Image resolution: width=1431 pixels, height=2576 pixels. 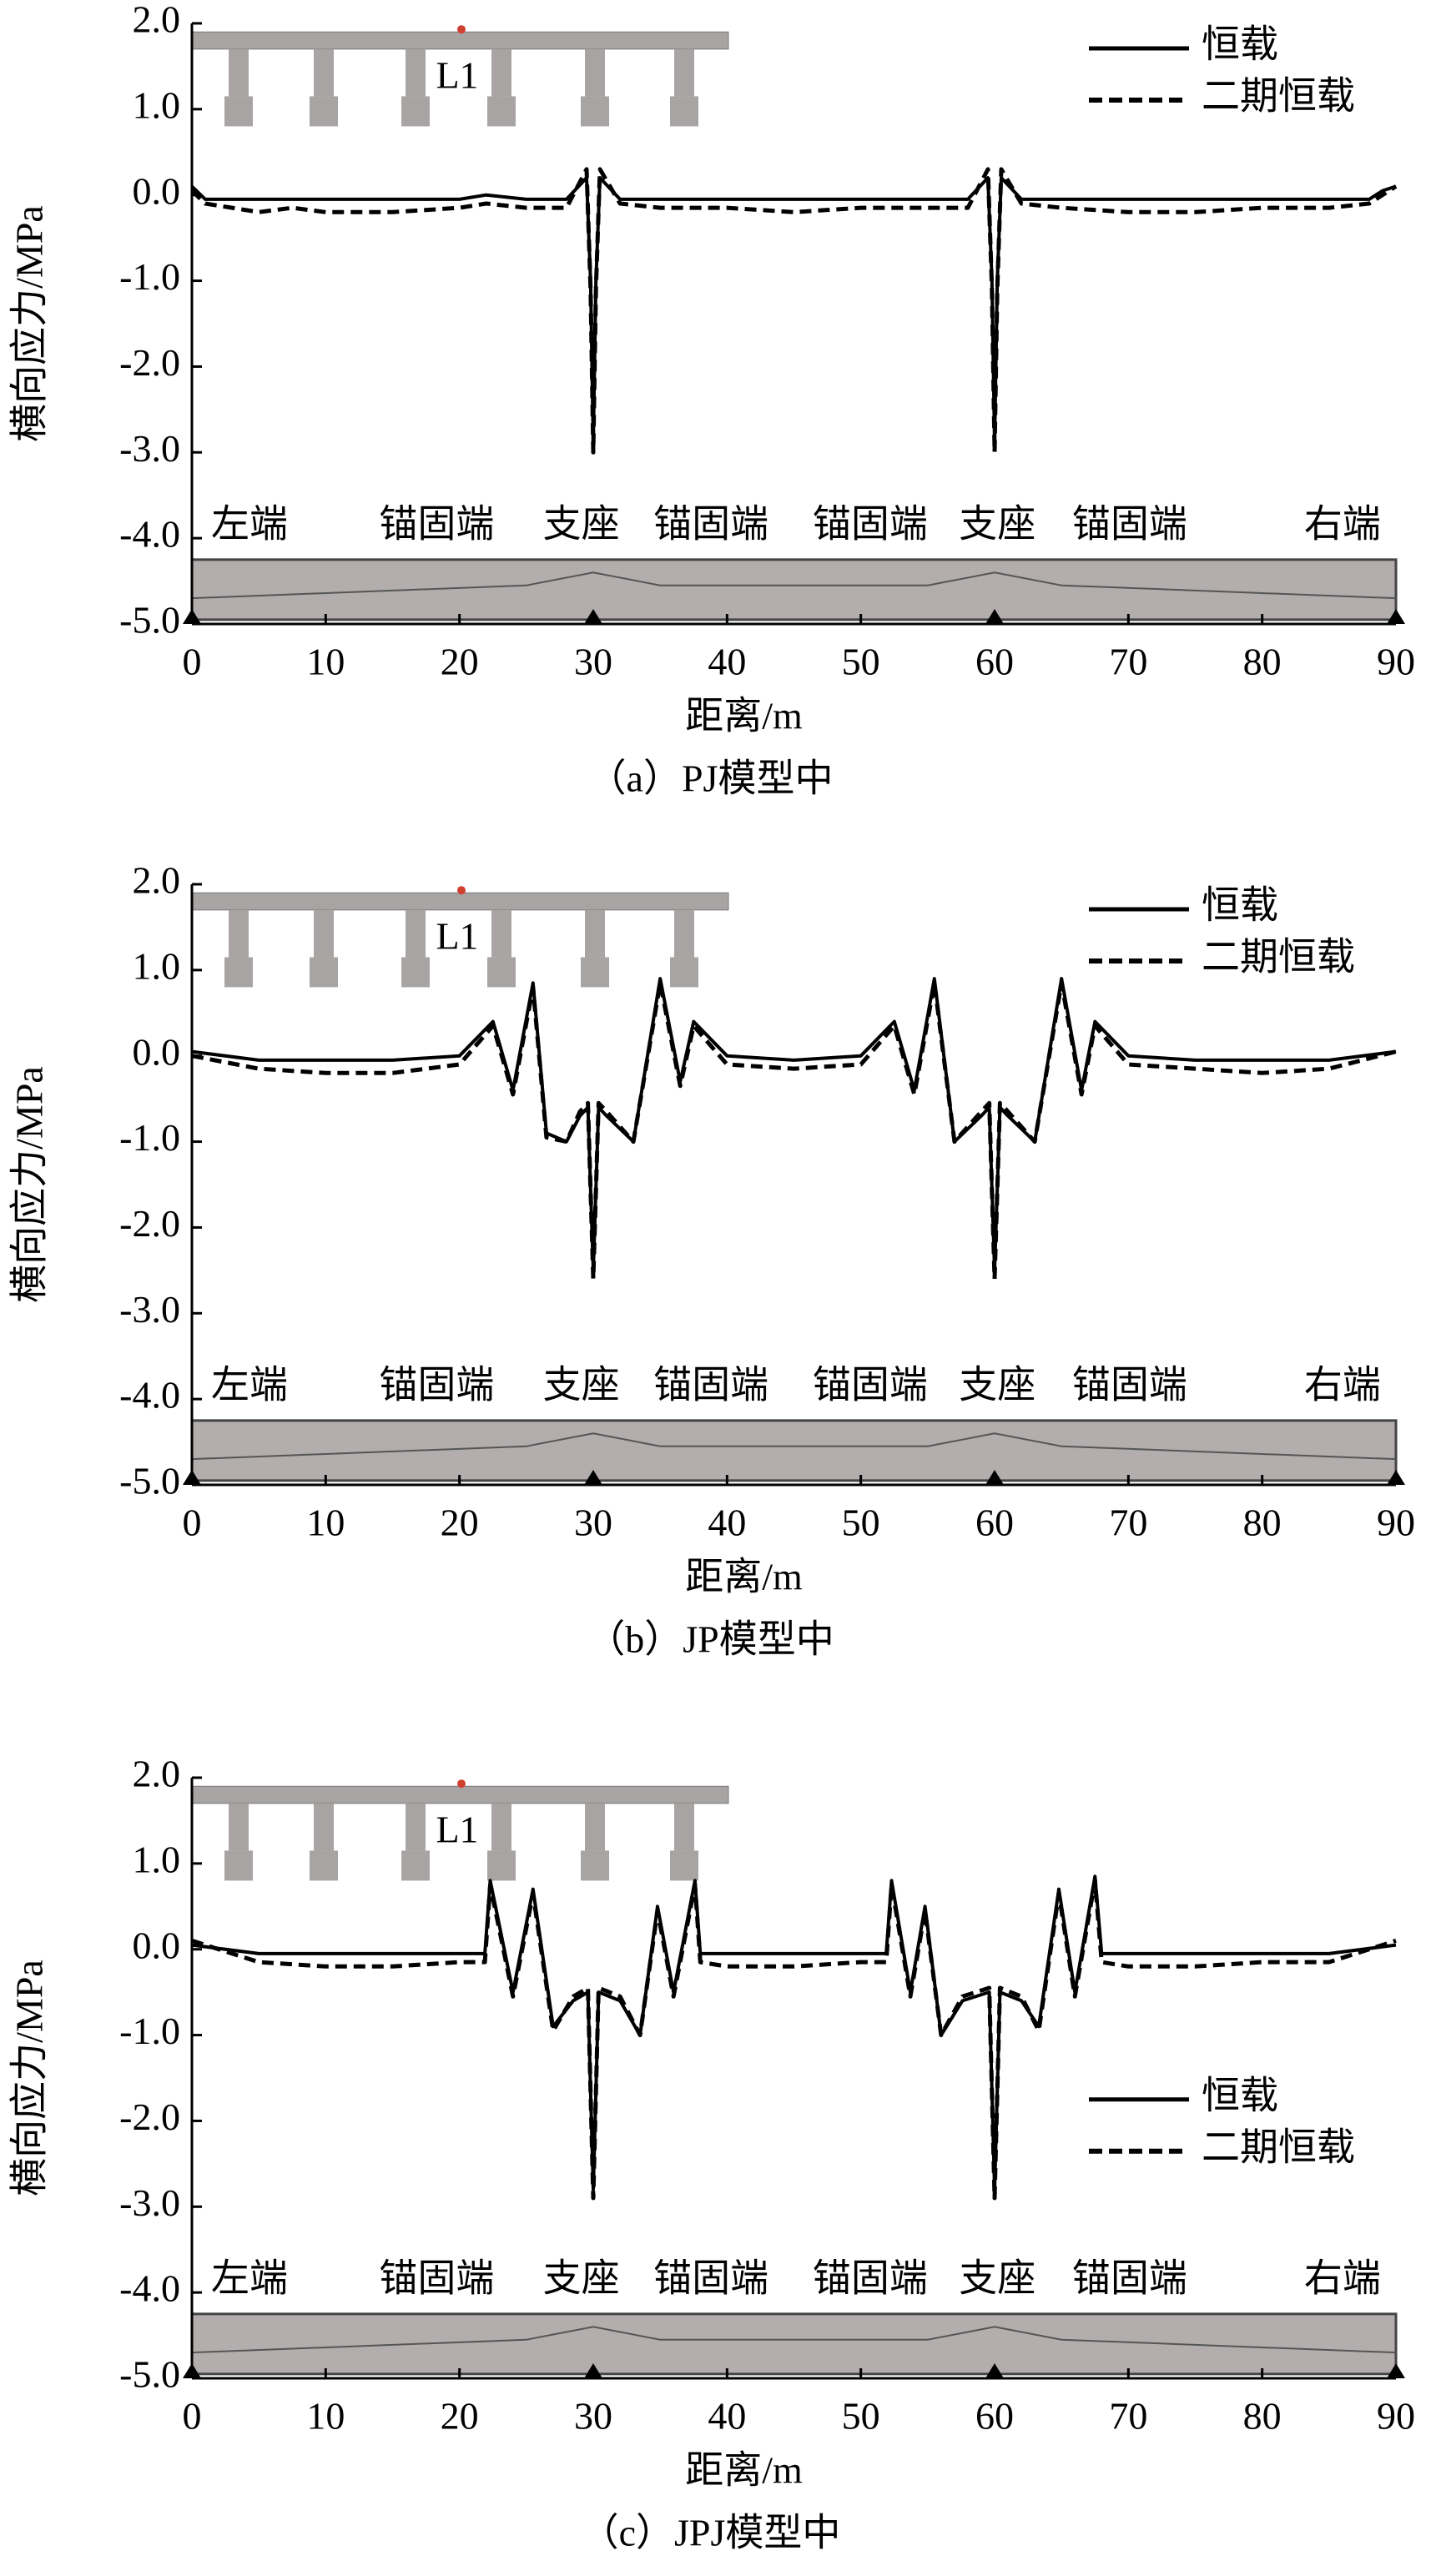 What do you see at coordinates (461, 1784) in the screenshot?
I see `l1-marker` at bounding box center [461, 1784].